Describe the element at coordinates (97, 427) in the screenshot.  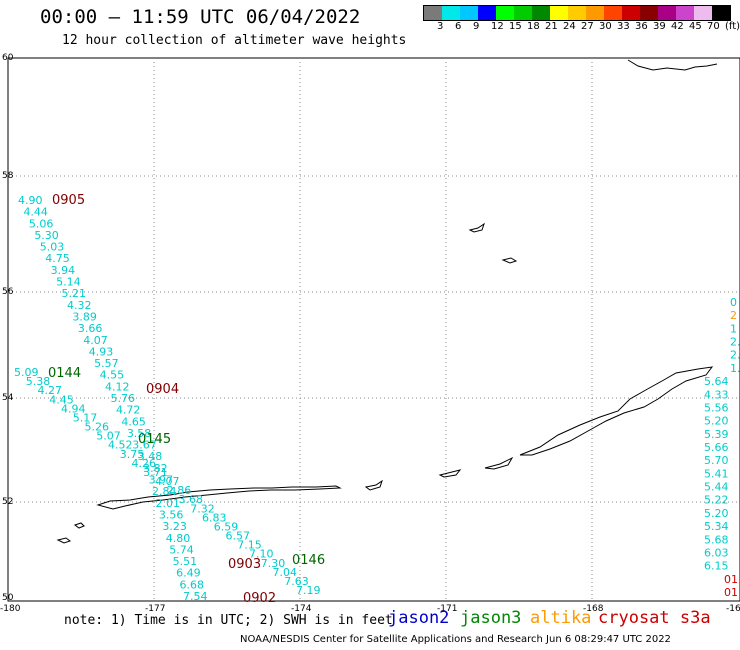
I see `track-b-value: 5.26` at that location.